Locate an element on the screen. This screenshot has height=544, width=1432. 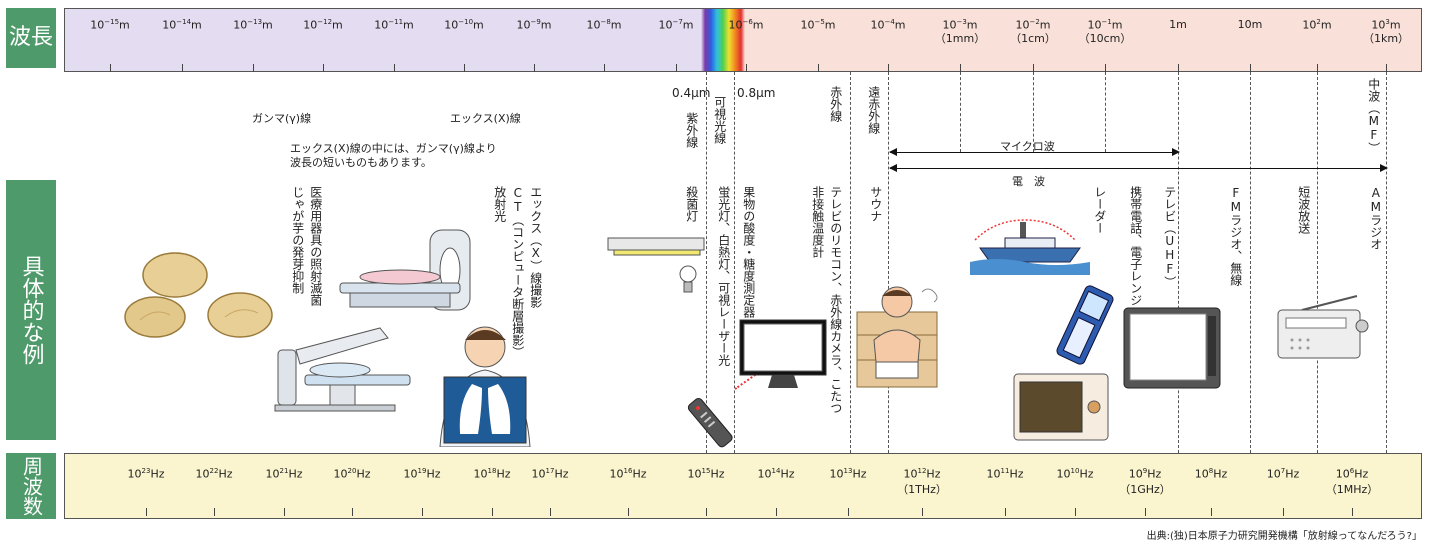
frequency-tick-label: 1017Hz is located at coordinates (550, 474).